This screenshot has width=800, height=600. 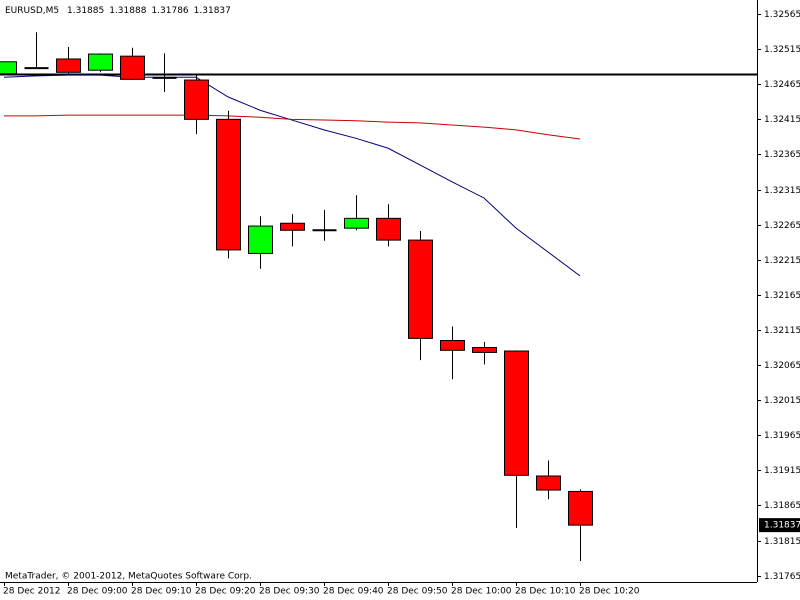 I want to click on x-tick-label: 28 Dec 10:20, so click(x=609, y=592).